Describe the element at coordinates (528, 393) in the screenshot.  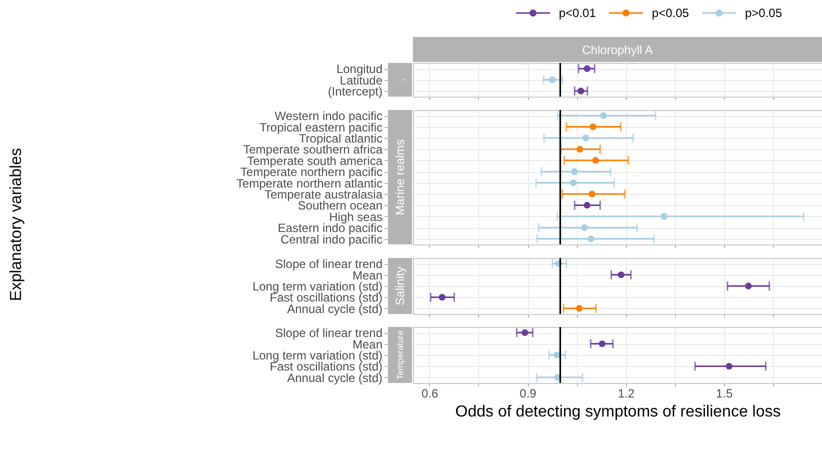
I see `x-tick-label: 0.9` at that location.